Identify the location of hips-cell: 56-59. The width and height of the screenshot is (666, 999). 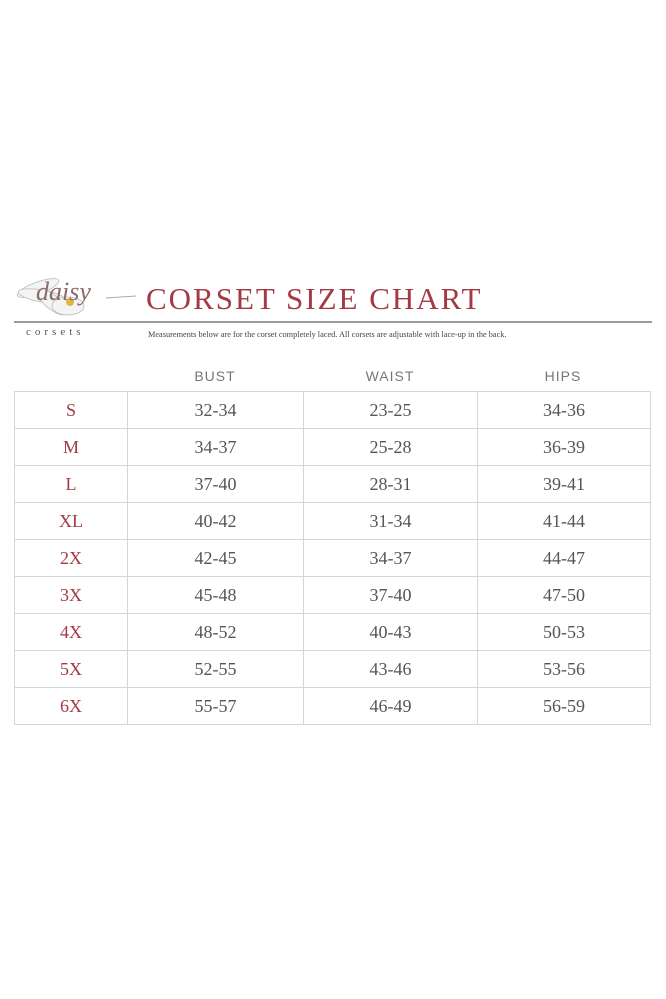
(564, 706).